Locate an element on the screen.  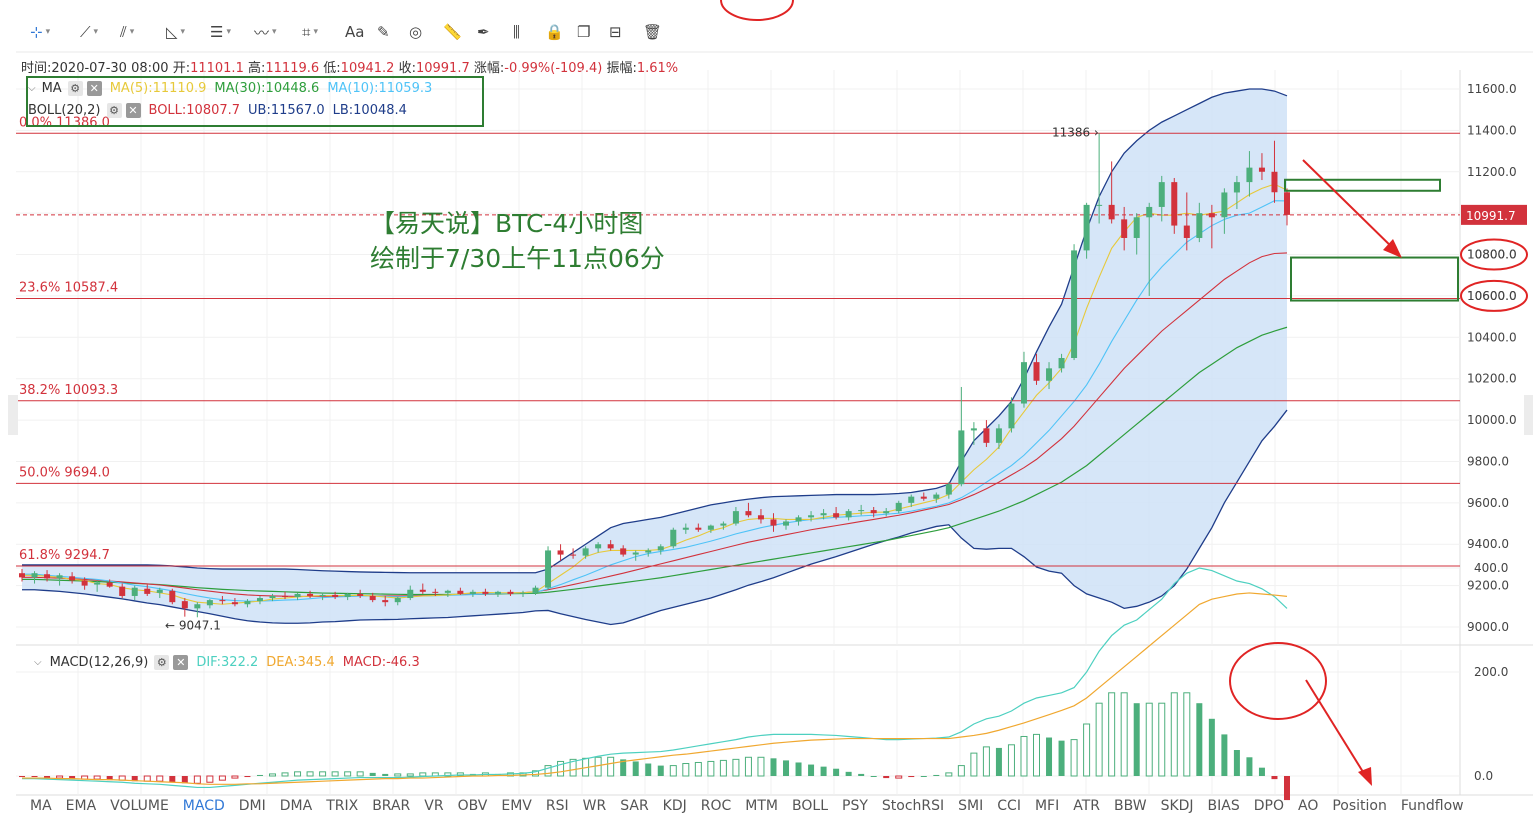
crosshair-icon: ⊹ ▾ is located at coordinates (40, 32).